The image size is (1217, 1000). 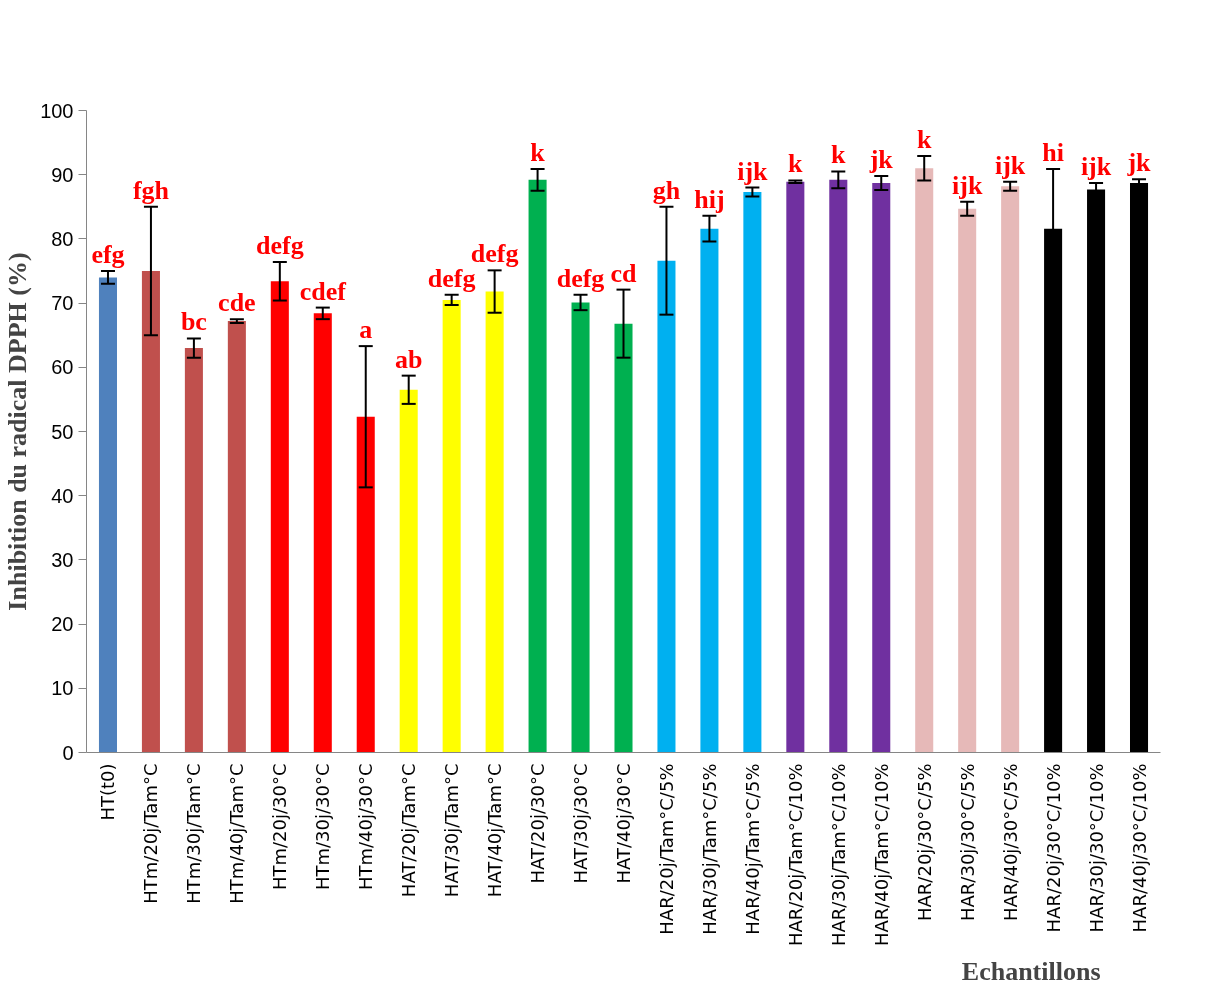 I want to click on y-tick-label: 90, so click(x=62, y=174).